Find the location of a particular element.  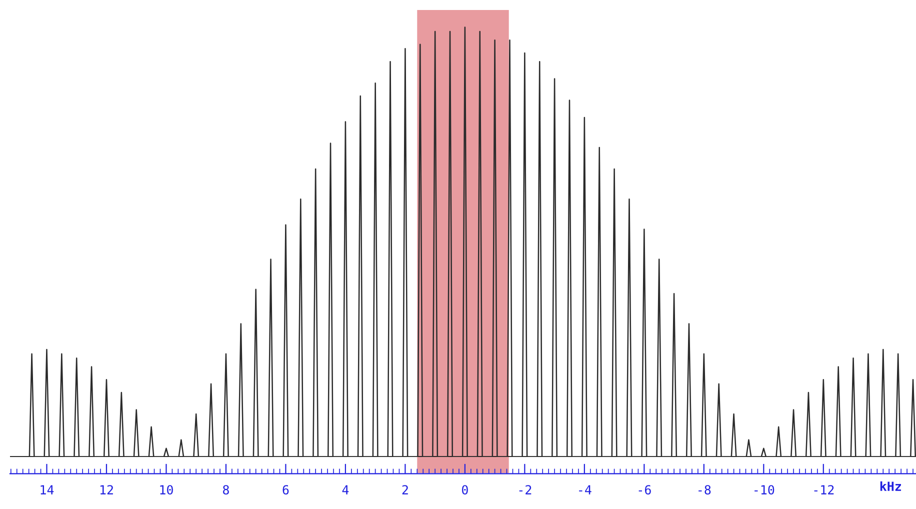

x-tick-label: 12 is located at coordinates (106, 489).